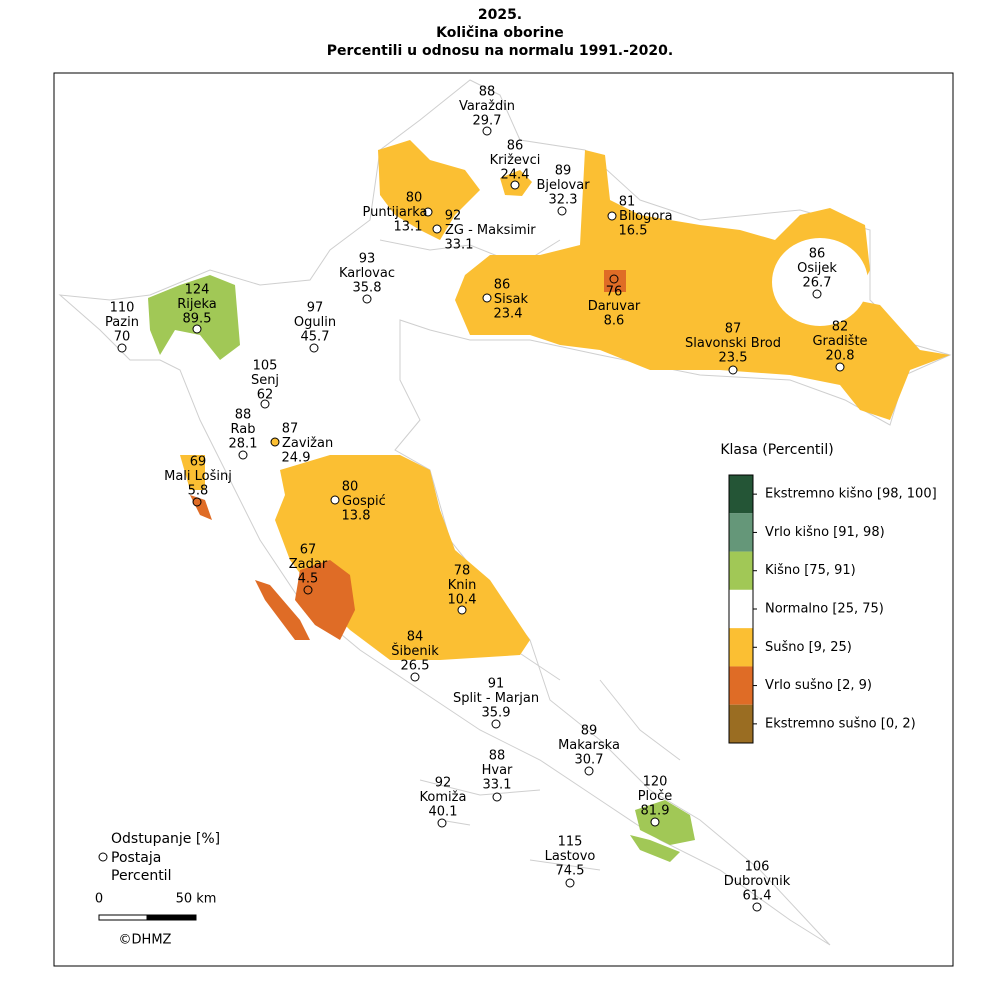 The image size is (1000, 1000). Describe the element at coordinates (655, 782) in the screenshot. I see `station-deviation: 120` at that location.